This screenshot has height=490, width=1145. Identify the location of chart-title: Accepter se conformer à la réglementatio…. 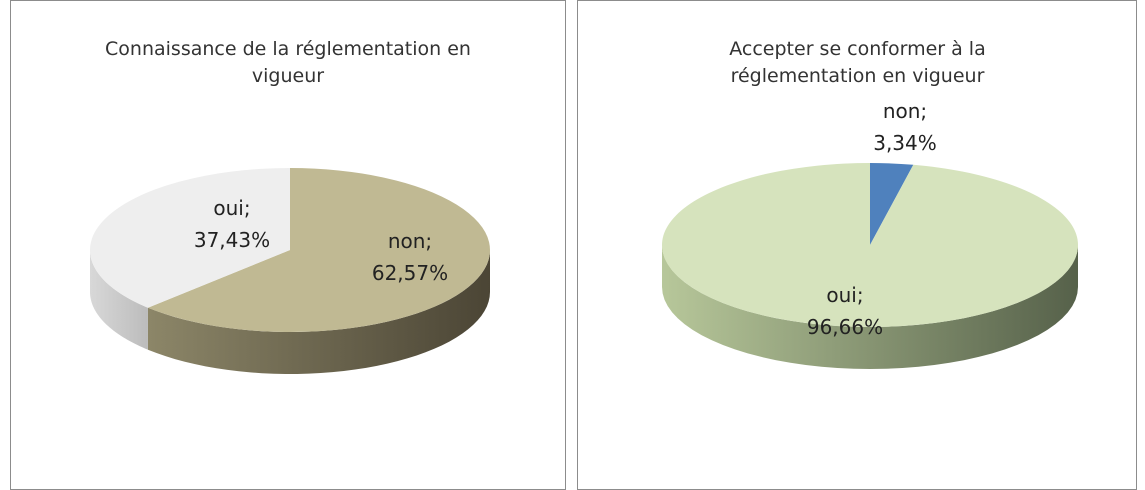
(857, 62).